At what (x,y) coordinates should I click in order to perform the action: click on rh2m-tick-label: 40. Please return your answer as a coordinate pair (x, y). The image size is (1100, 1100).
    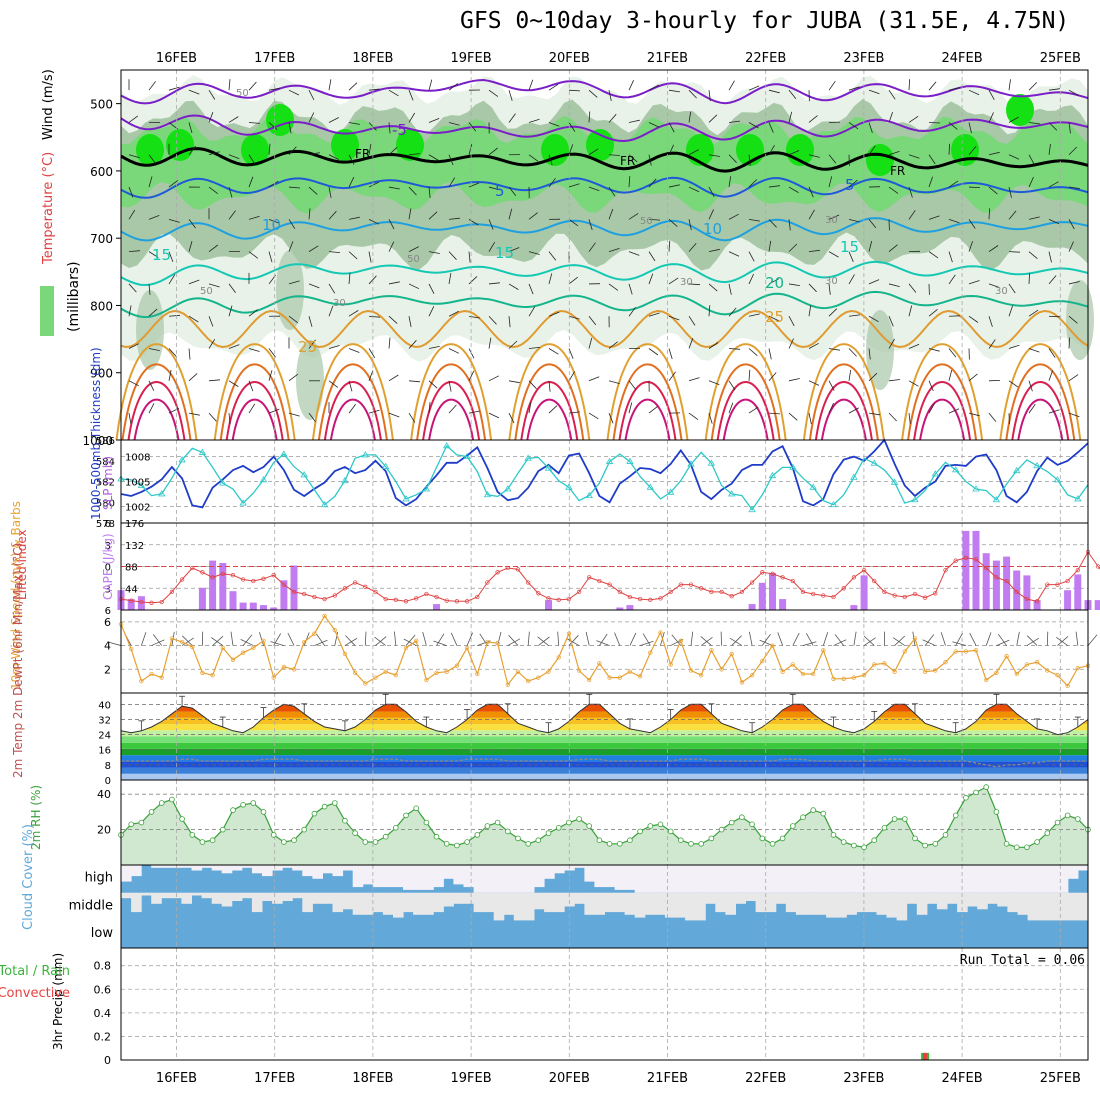
    Looking at the image, I should click on (104, 794).